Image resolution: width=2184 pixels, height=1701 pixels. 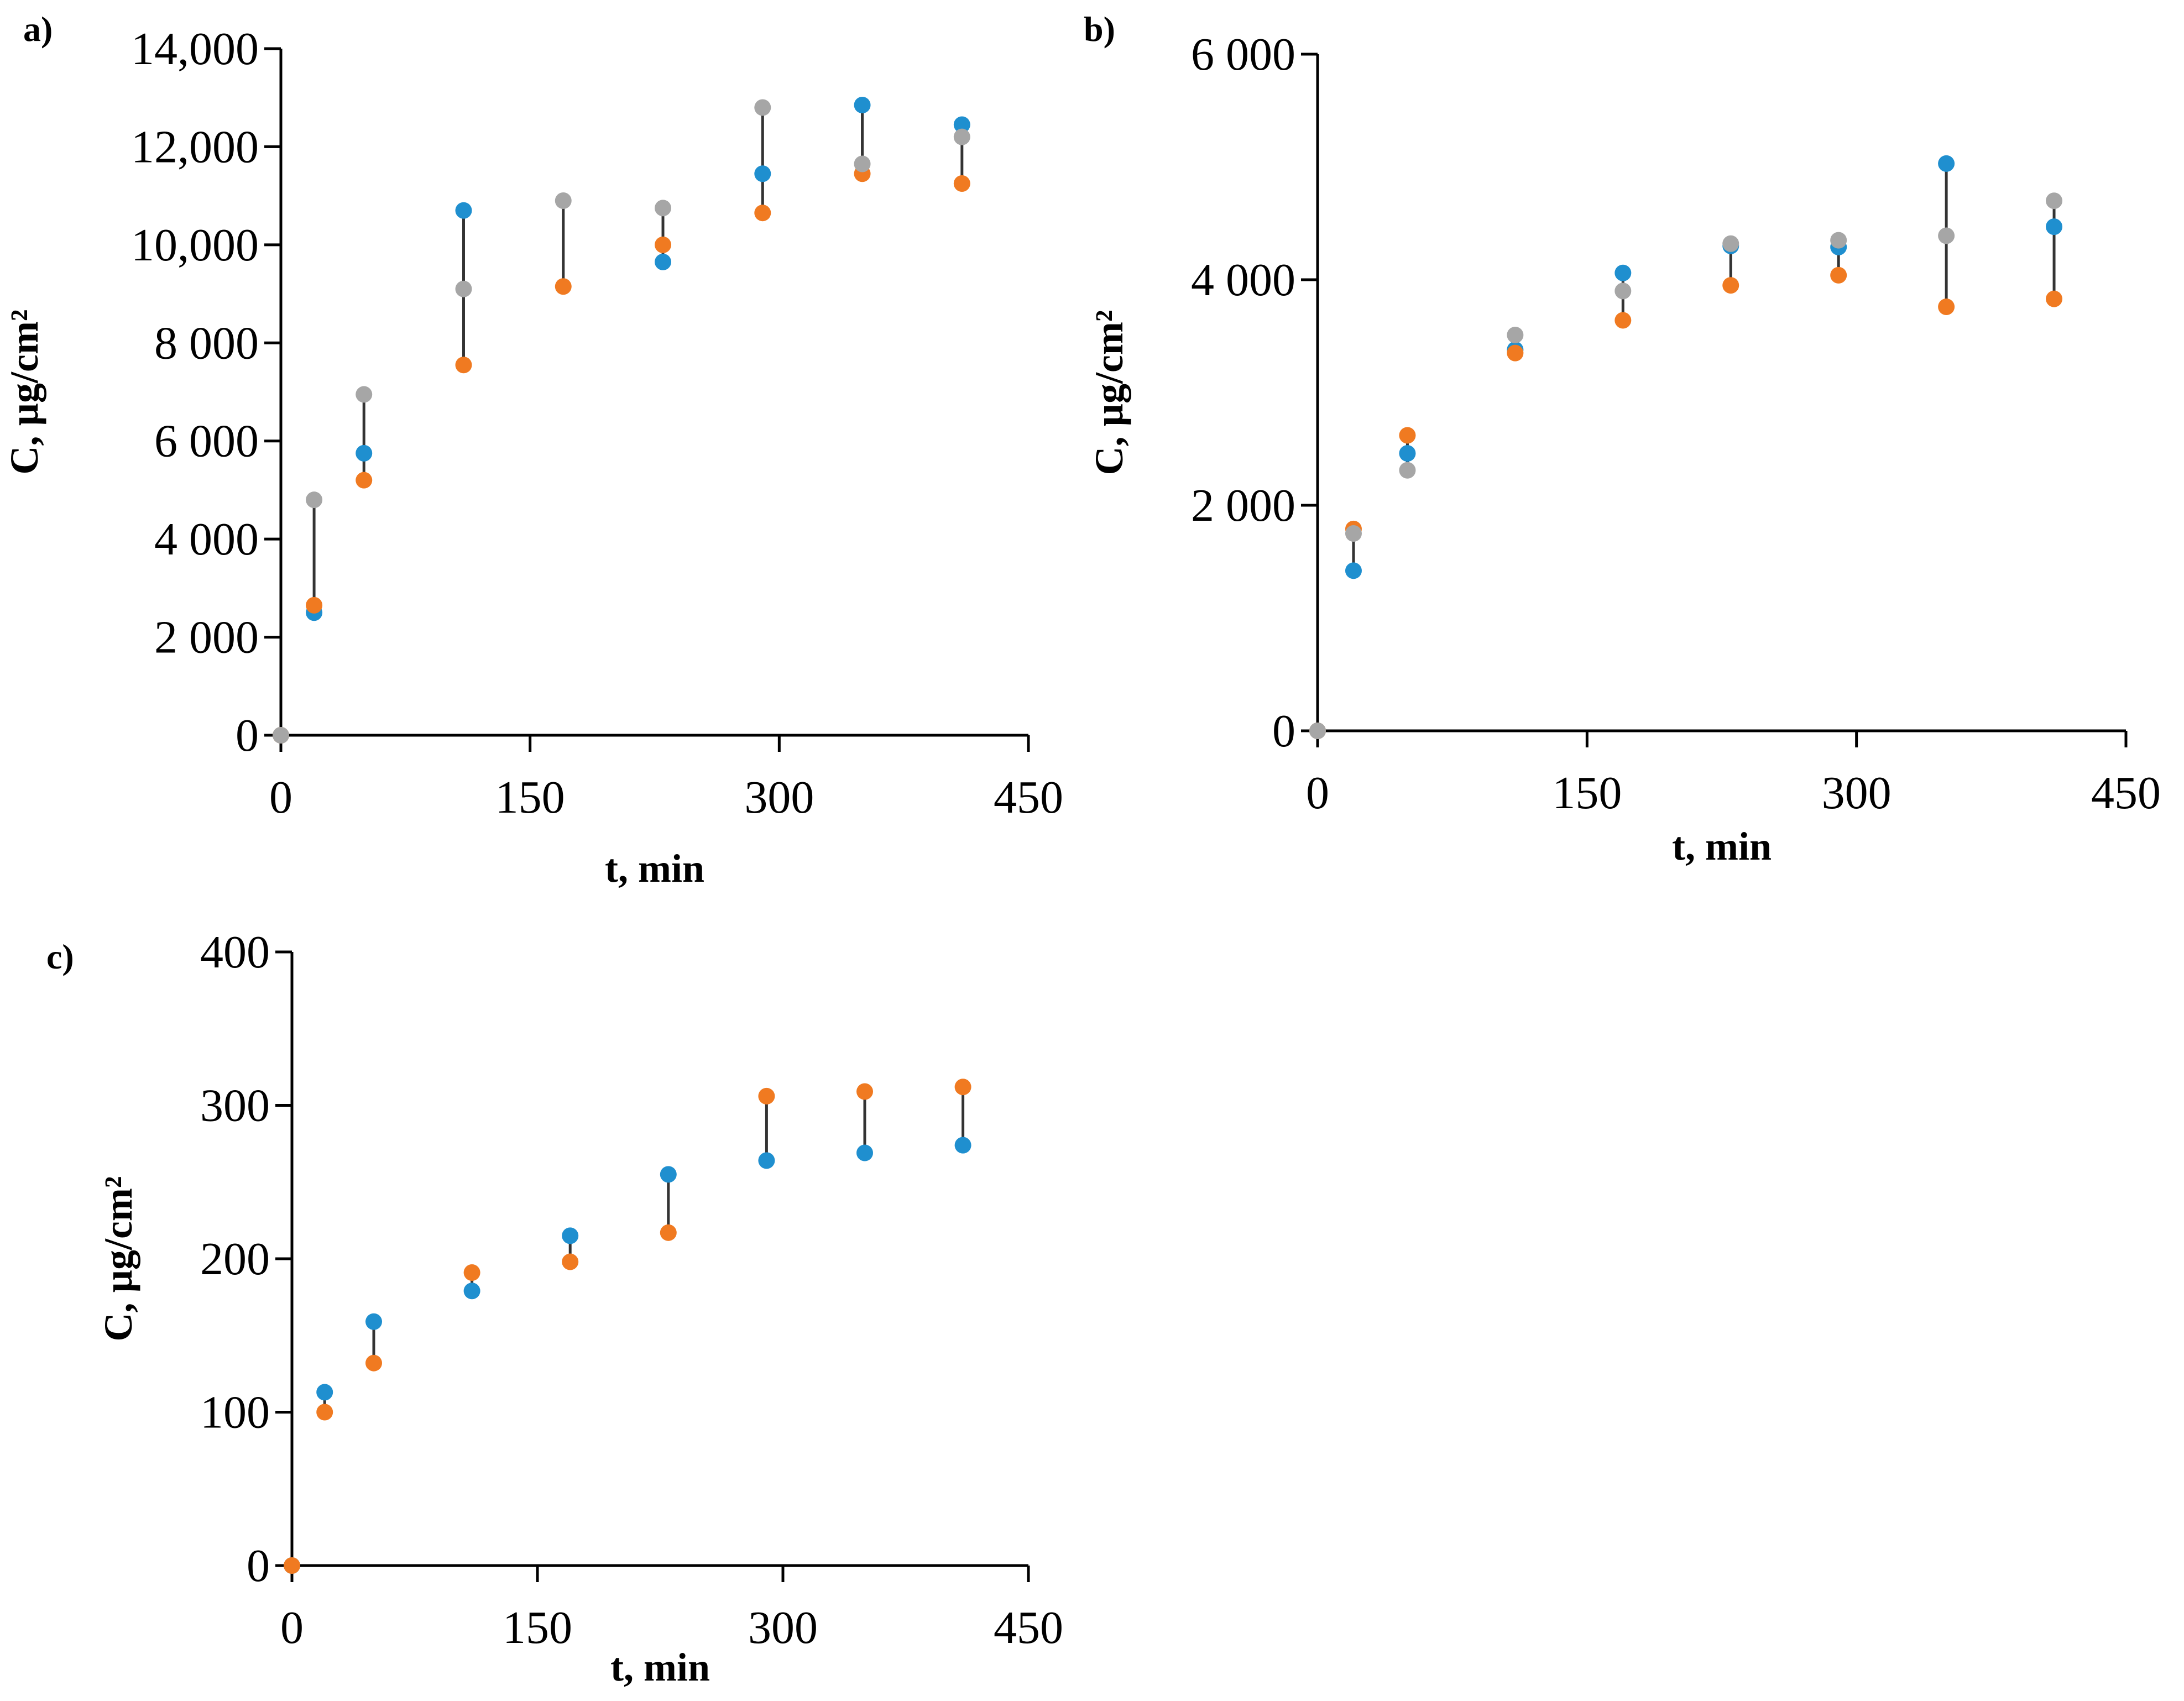 I want to click on y-tick-label: 14,000, so click(x=195, y=49).